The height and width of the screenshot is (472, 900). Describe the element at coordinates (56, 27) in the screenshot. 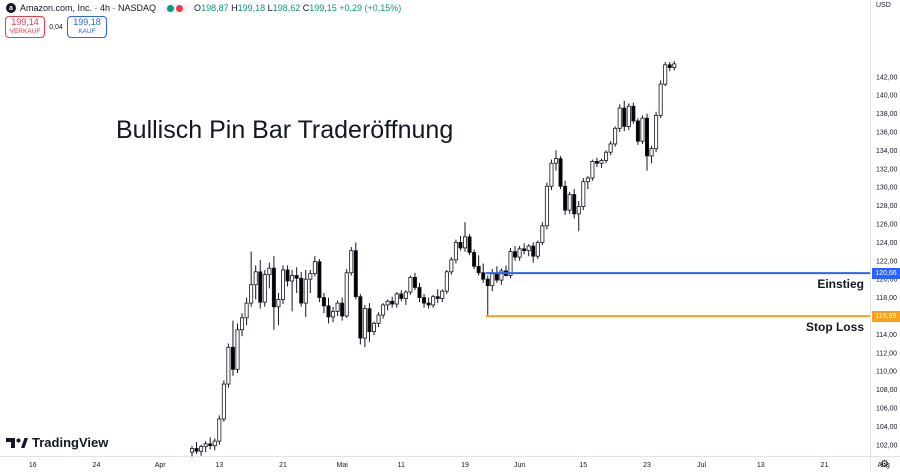

I see `spread-value: 0,04` at that location.